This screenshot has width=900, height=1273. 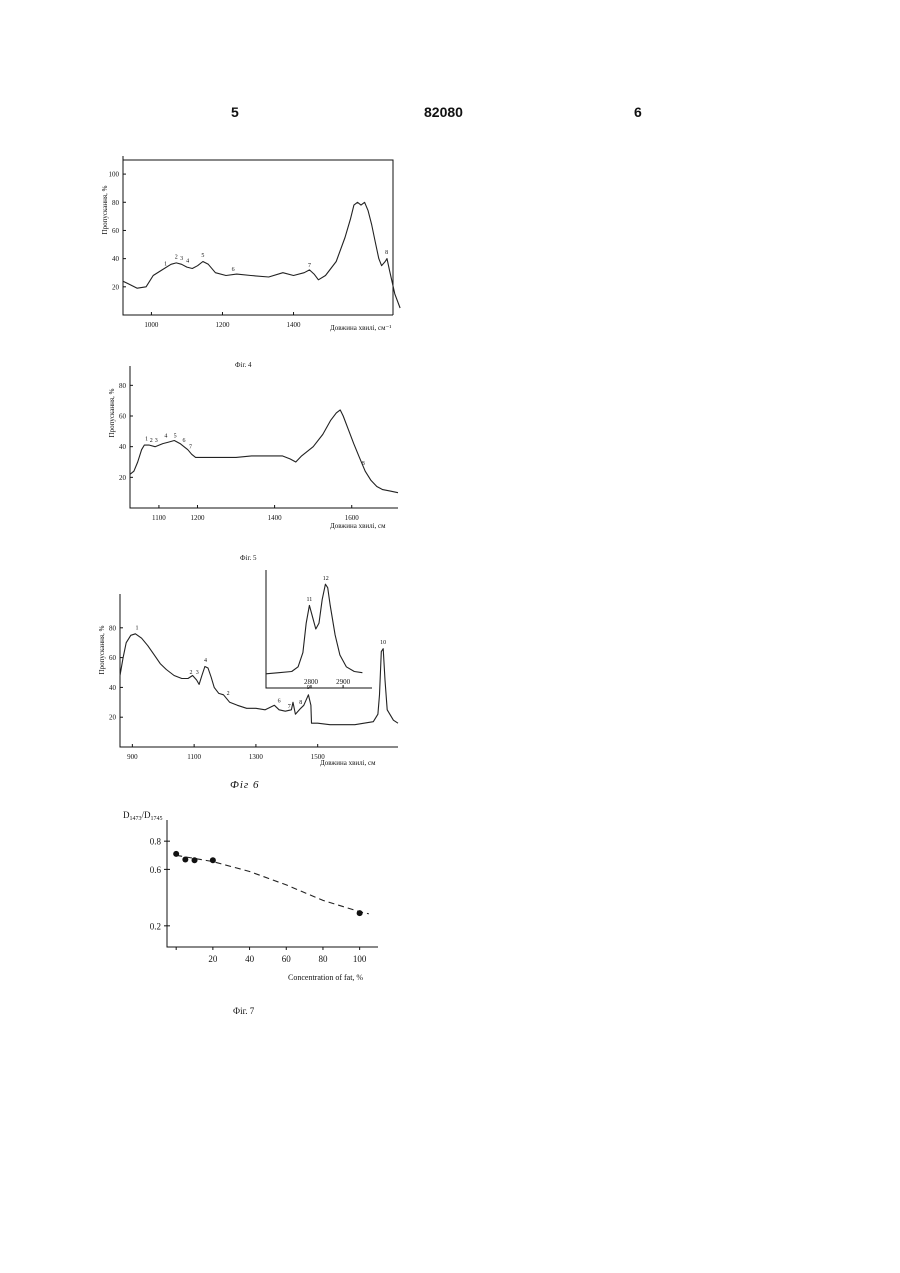 I want to click on inset-x-tick-label: 2800, so click(x=311, y=682).